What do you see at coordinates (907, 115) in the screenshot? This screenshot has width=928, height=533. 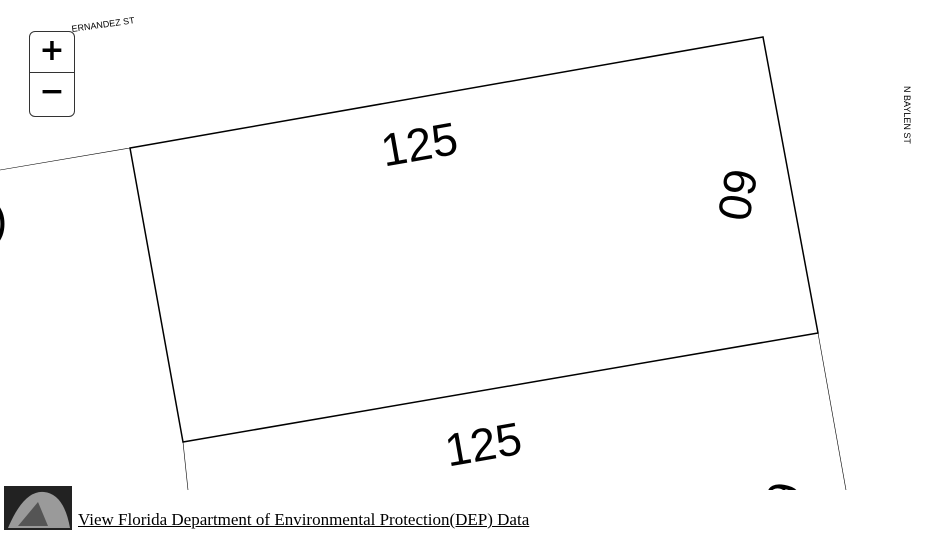 I see `street-label: N BAYLEN ST` at bounding box center [907, 115].